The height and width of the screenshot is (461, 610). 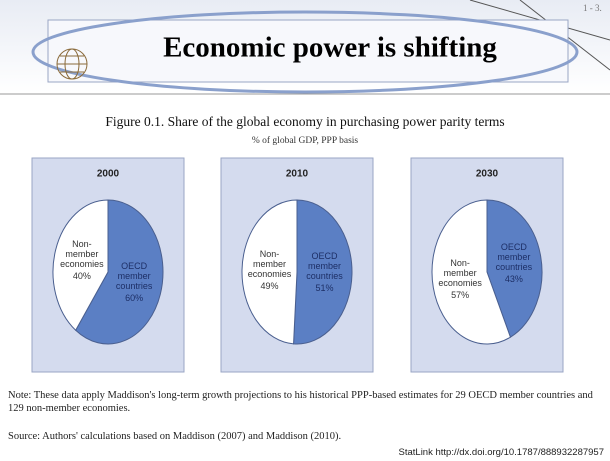 I want to click on panel-title: 2010, so click(x=297, y=174).